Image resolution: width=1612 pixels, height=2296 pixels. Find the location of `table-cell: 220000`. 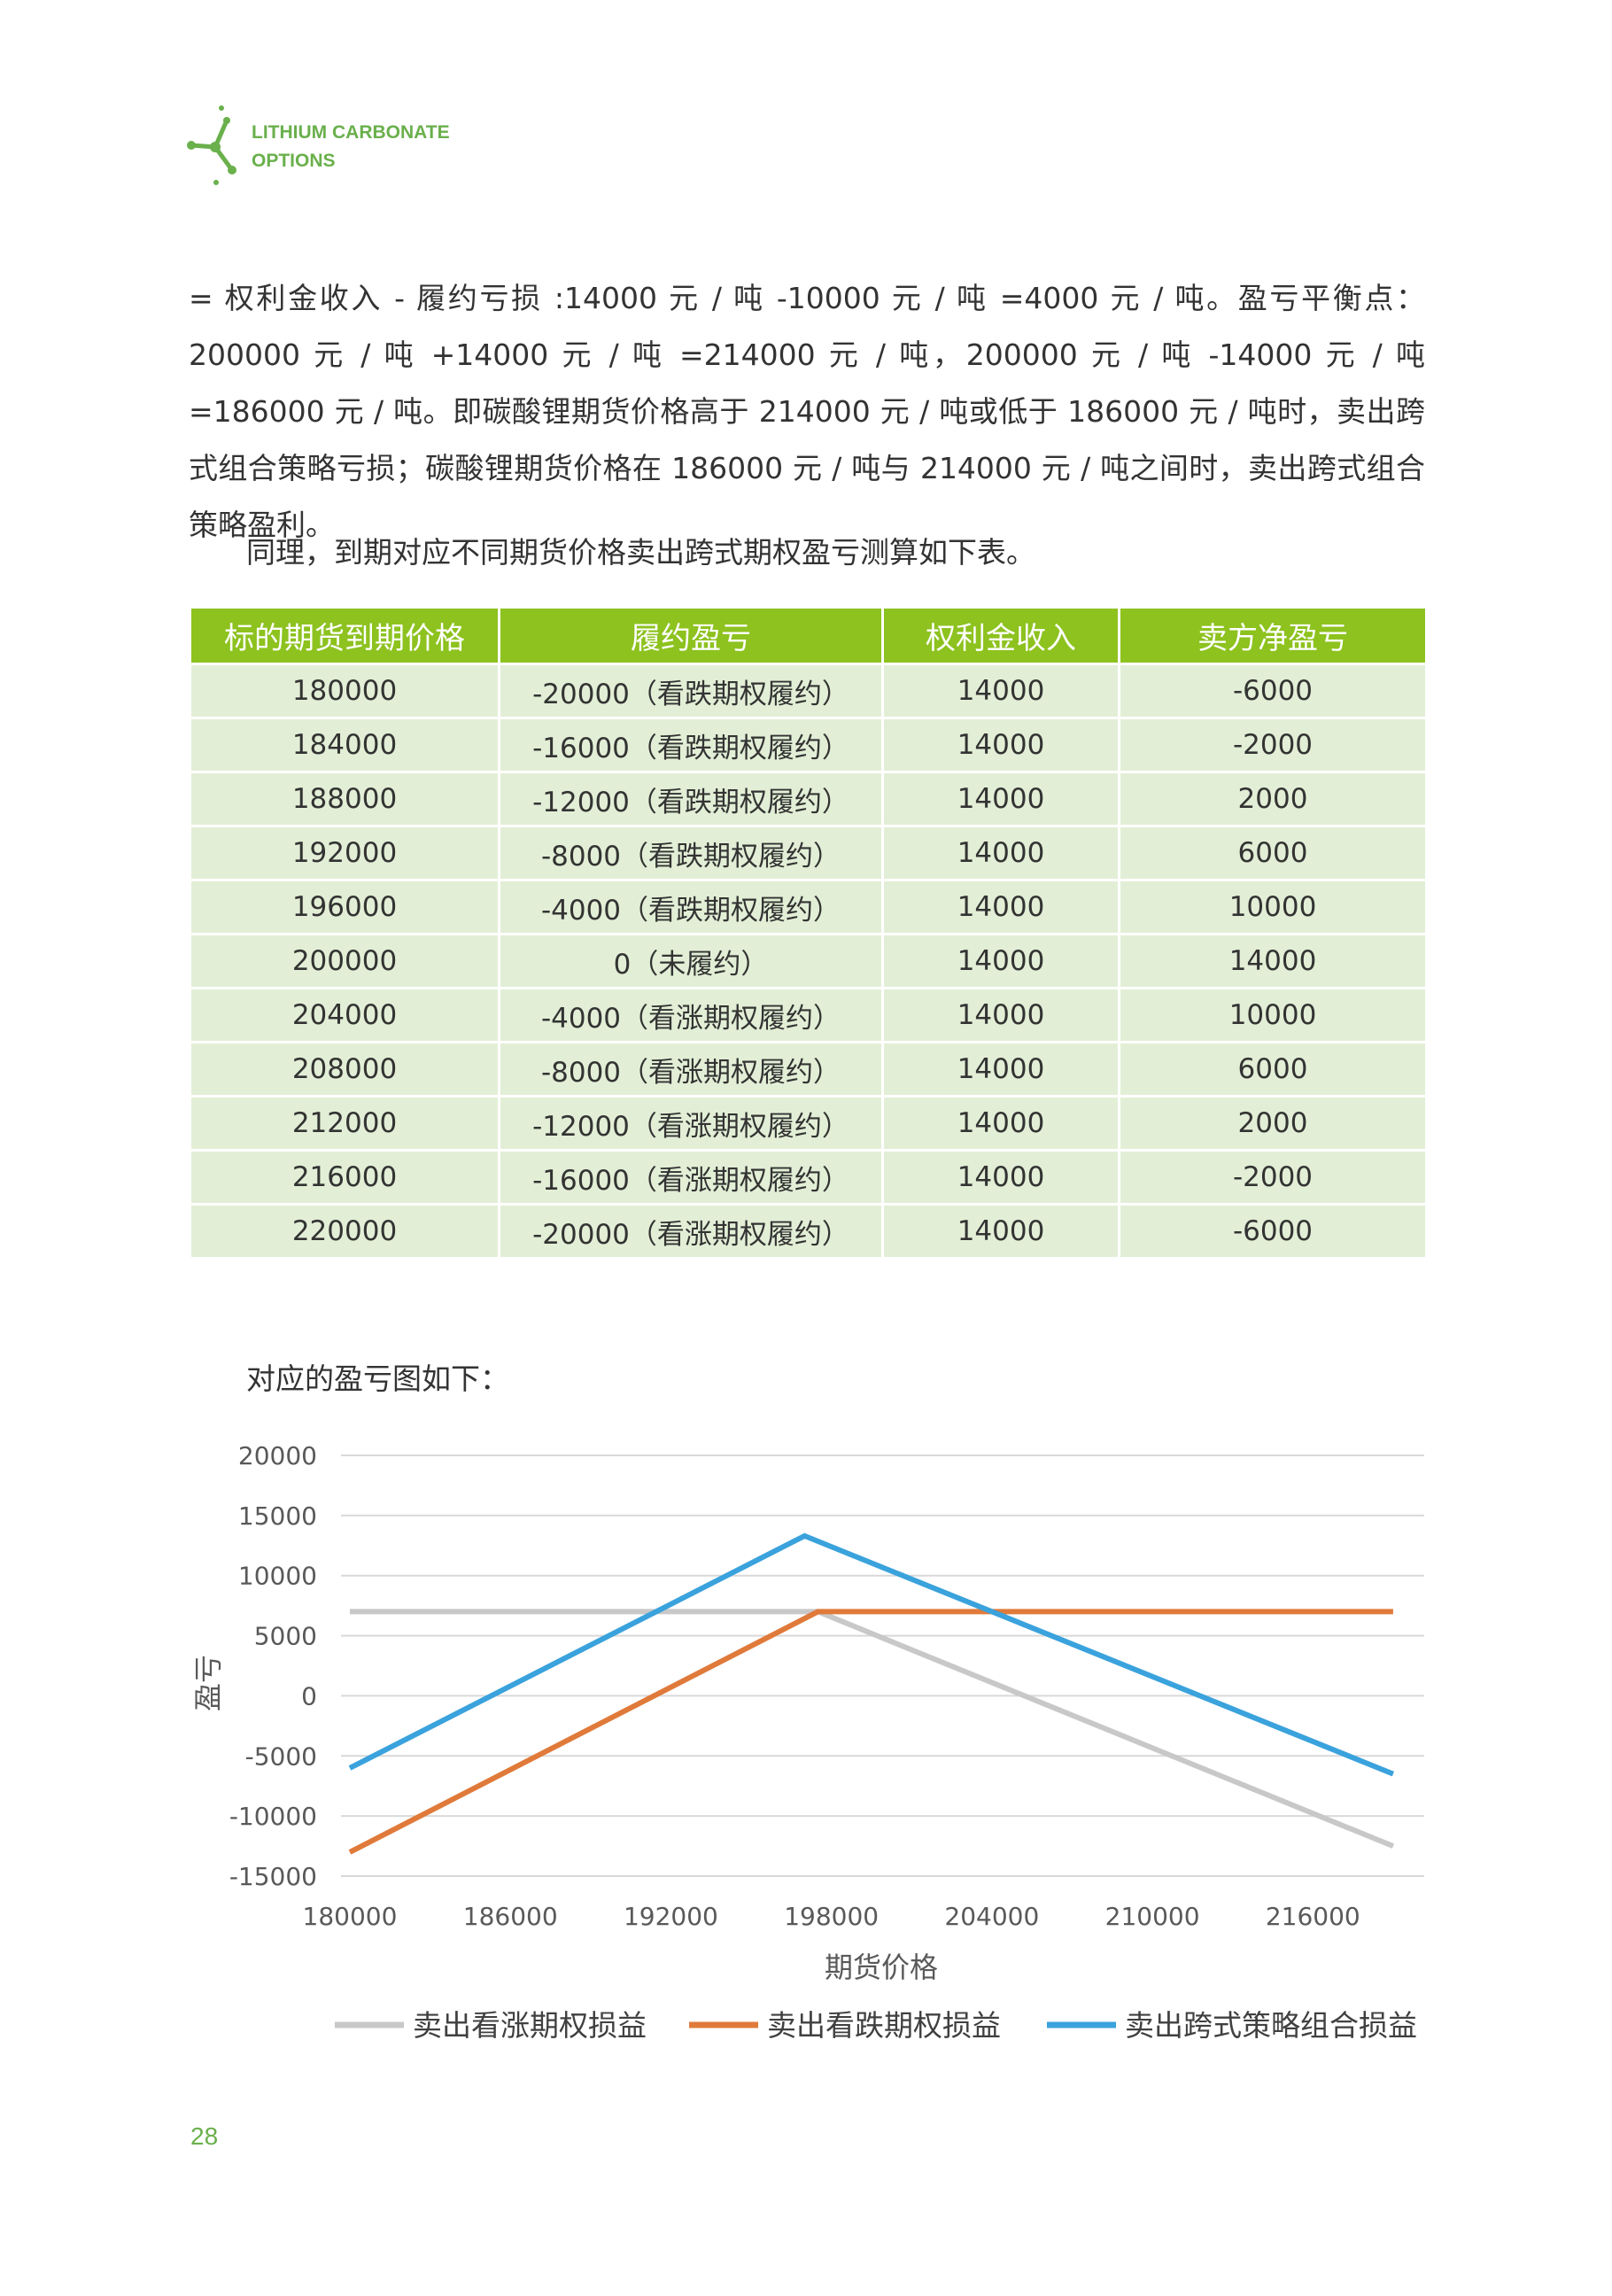

table-cell: 220000 is located at coordinates (344, 1232).